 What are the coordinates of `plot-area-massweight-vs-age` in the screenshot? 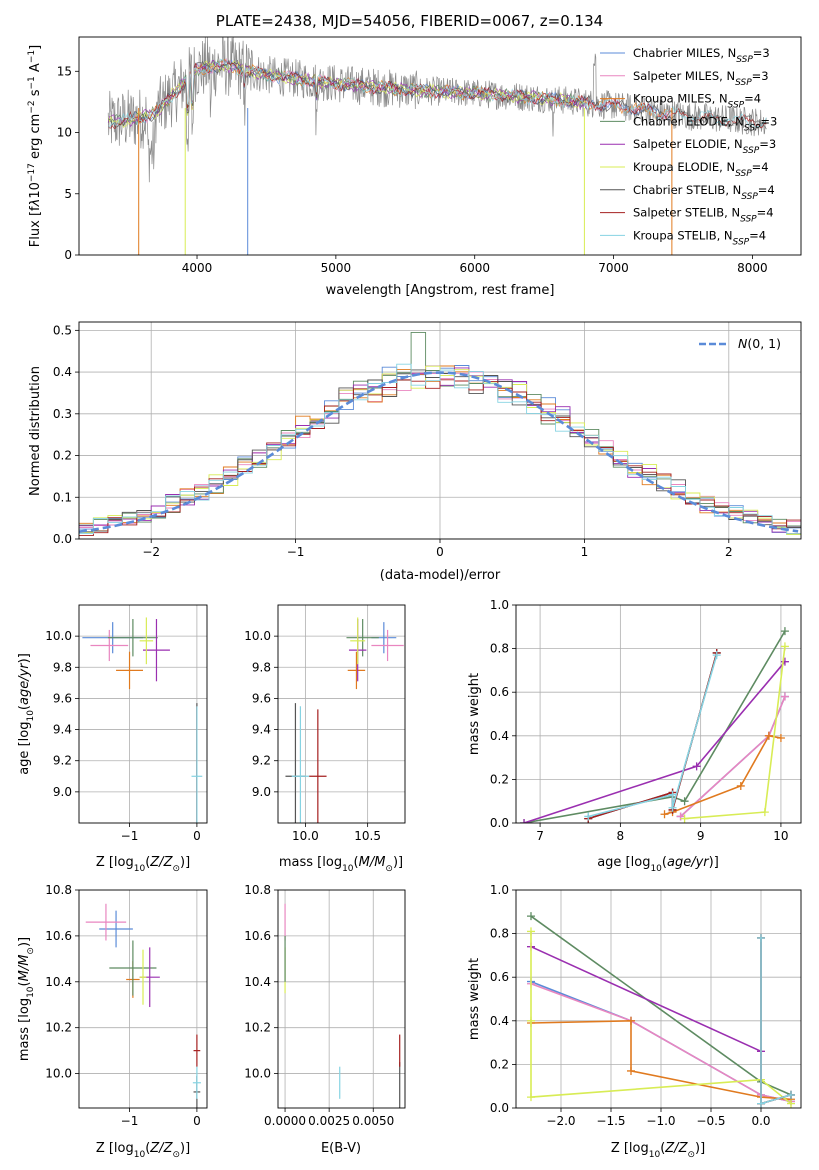 It's located at (658, 714).